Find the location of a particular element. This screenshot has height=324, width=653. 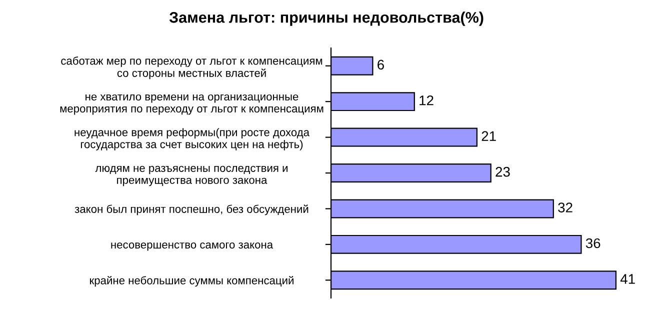

data-label: 23 is located at coordinates (503, 171).